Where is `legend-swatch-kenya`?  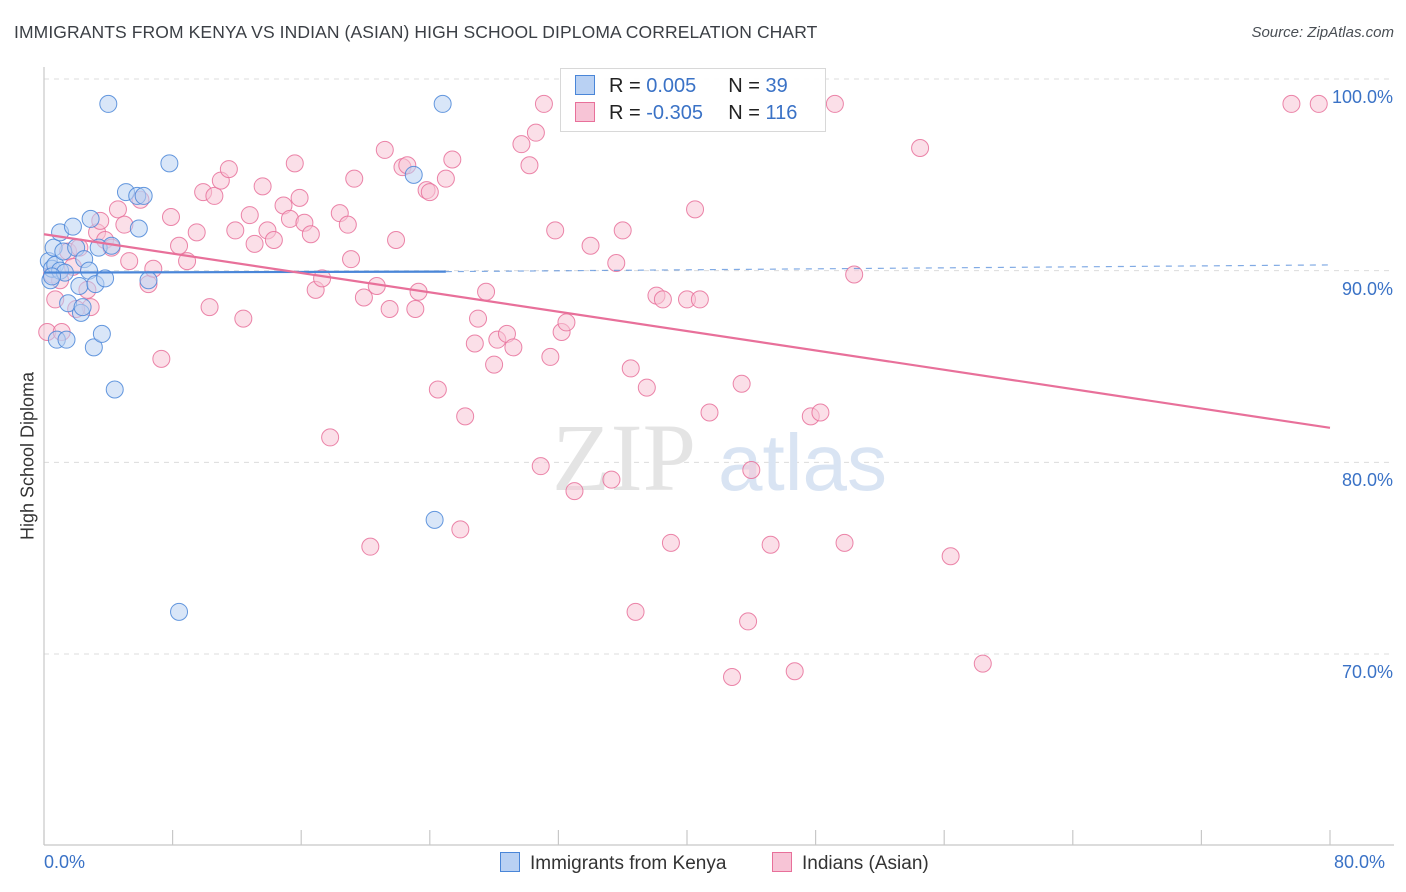 legend-swatch-kenya is located at coordinates (510, 862).